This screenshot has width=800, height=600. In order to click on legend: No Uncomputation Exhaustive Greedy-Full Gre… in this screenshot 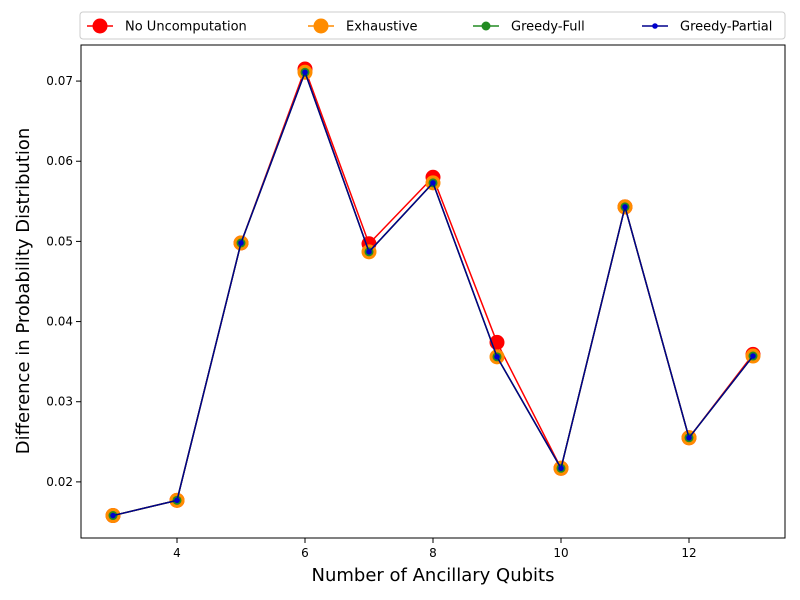, I will do `click(432, 25)`.